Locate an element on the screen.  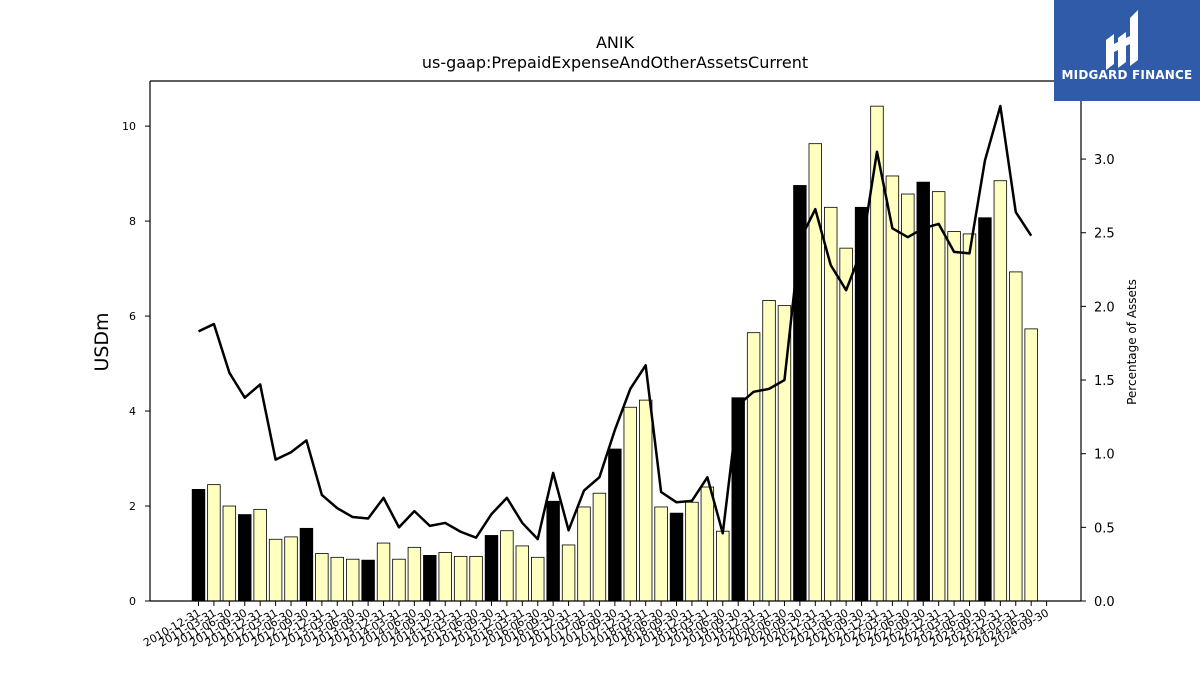
y2-tick-label: 3.0 is located at coordinates (1104, 160).